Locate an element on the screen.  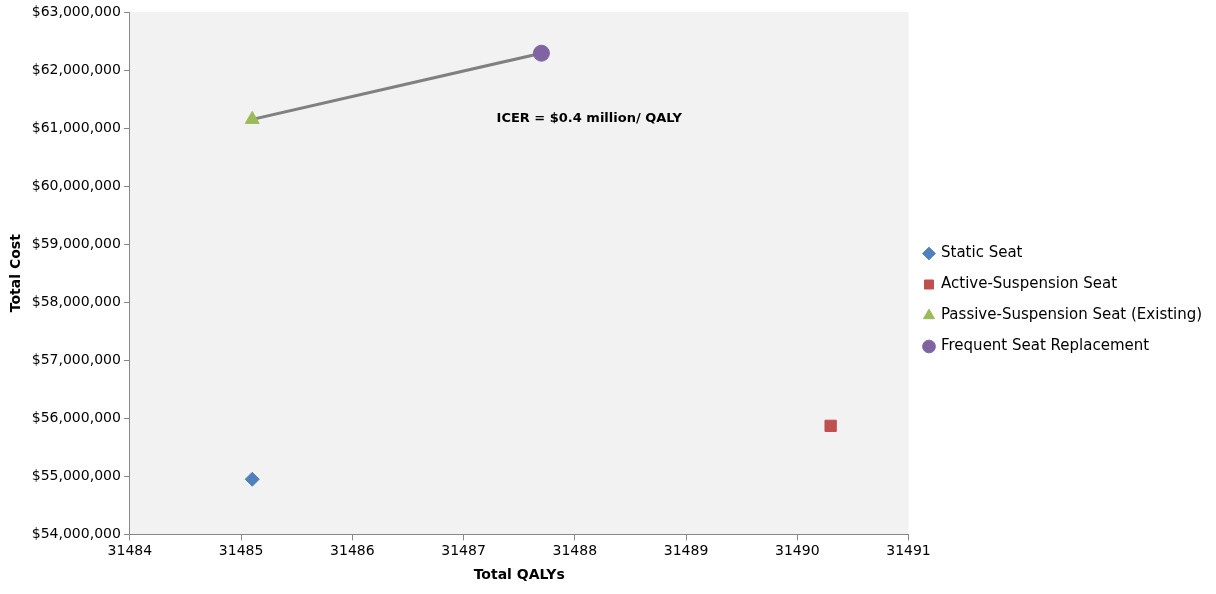
legend-label: Frequent Seat Replacement is located at coordinates (1045, 345).